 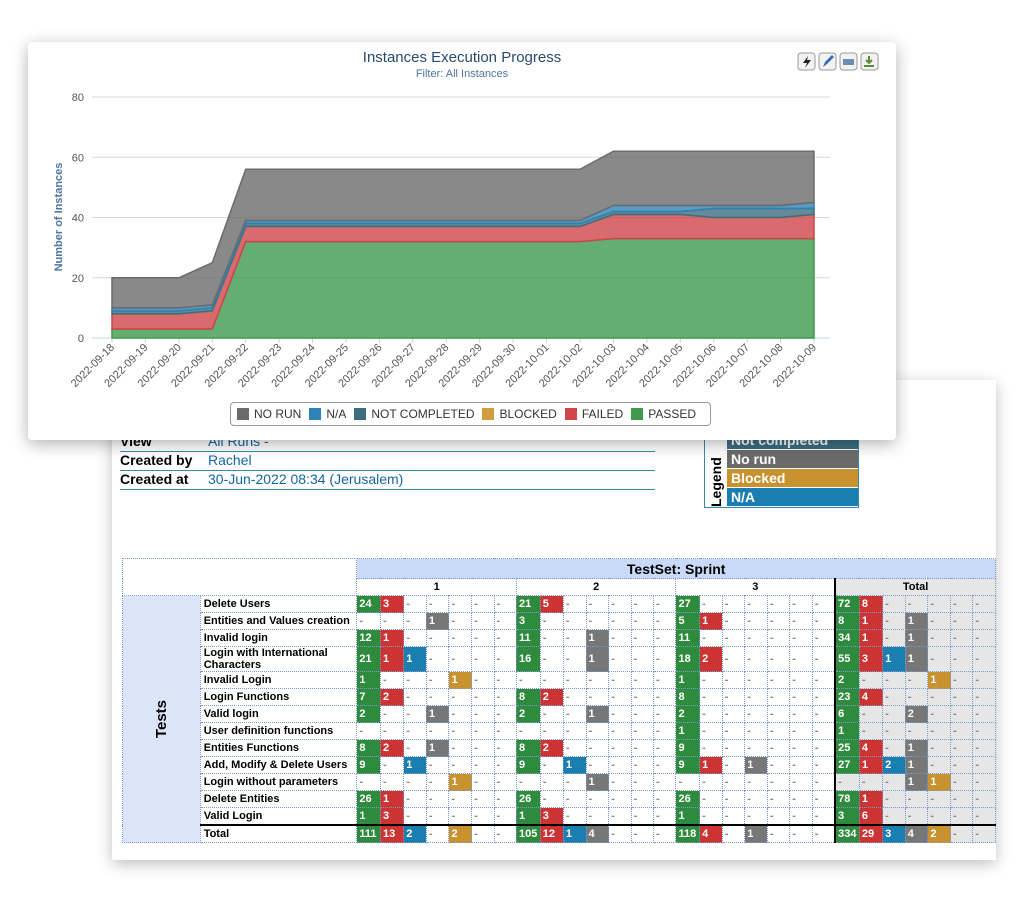 What do you see at coordinates (387, 461) in the screenshot?
I see `report-field: Created by Rachel` at bounding box center [387, 461].